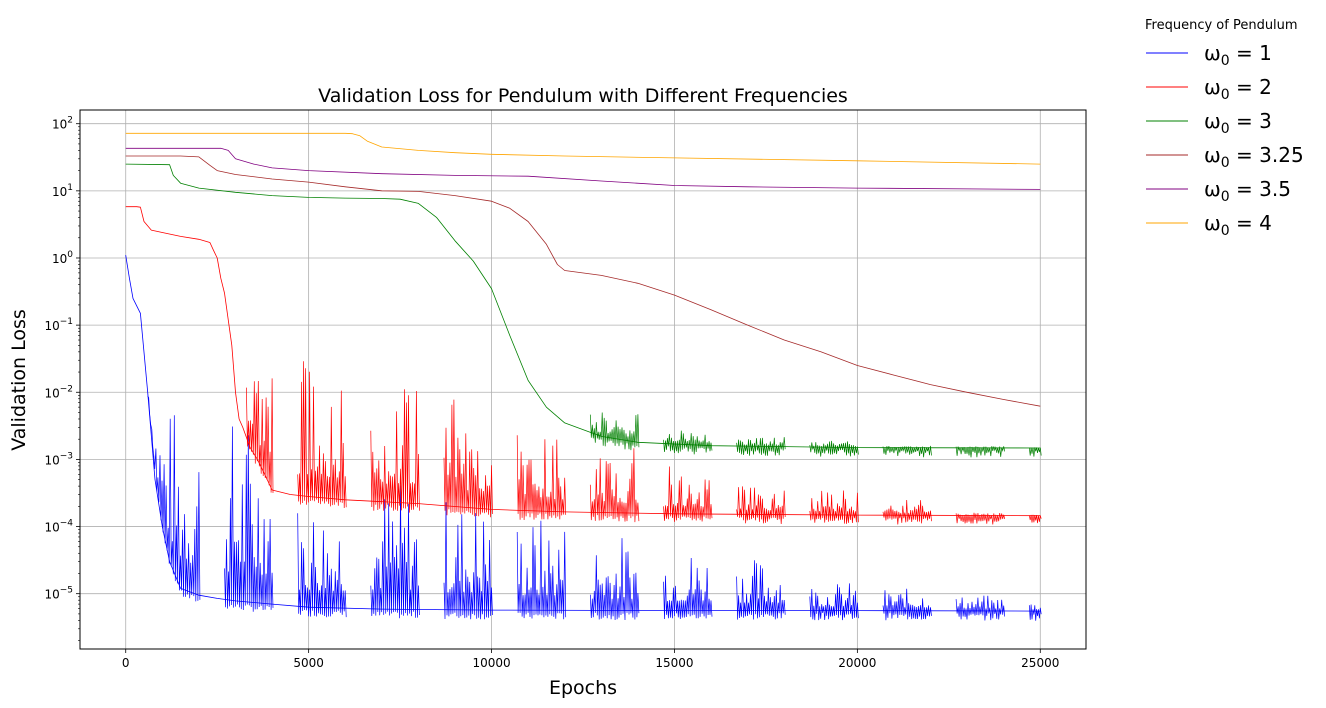  What do you see at coordinates (1254, 157) in the screenshot?
I see `legend-label: ω0 = 3.25` at bounding box center [1254, 157].